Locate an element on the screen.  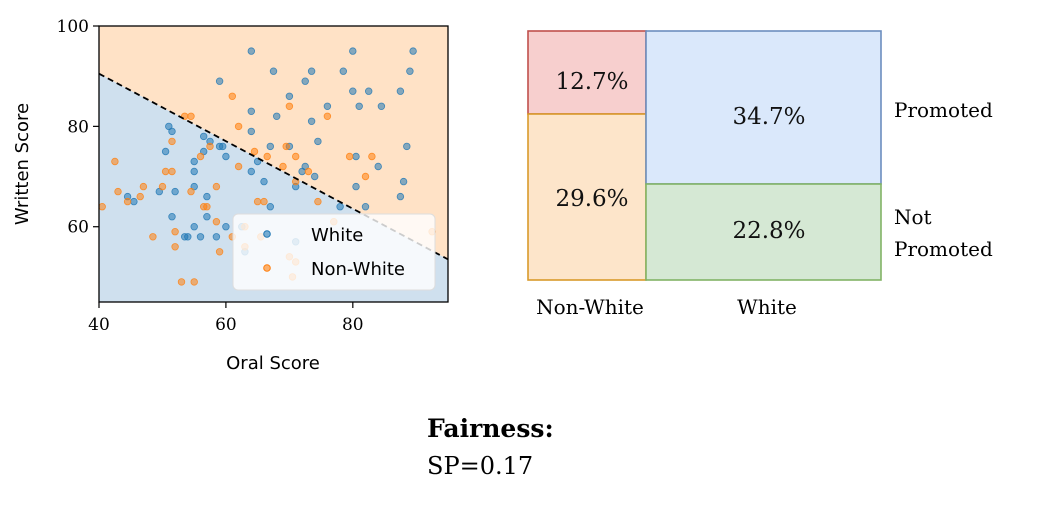
x-tick-label-60: 60 is located at coordinates (226, 325).